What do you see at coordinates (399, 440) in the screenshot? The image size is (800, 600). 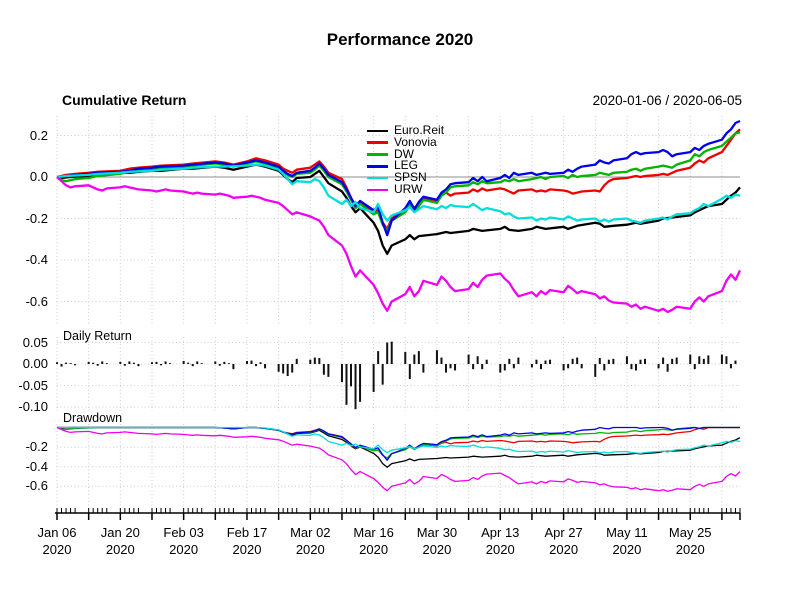 I see `drawdown-line-SPSN` at bounding box center [399, 440].